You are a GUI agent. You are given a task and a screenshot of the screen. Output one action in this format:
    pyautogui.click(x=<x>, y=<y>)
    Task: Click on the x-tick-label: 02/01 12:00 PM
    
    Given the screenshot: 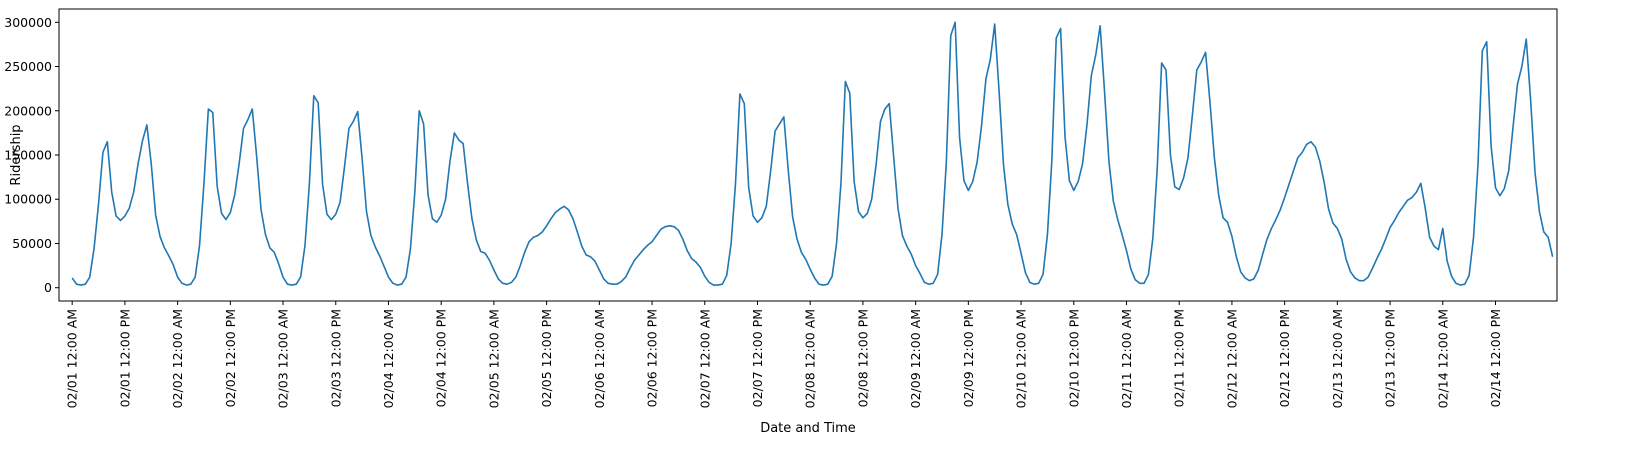 What is the action you would take?
    pyautogui.click(x=124, y=358)
    